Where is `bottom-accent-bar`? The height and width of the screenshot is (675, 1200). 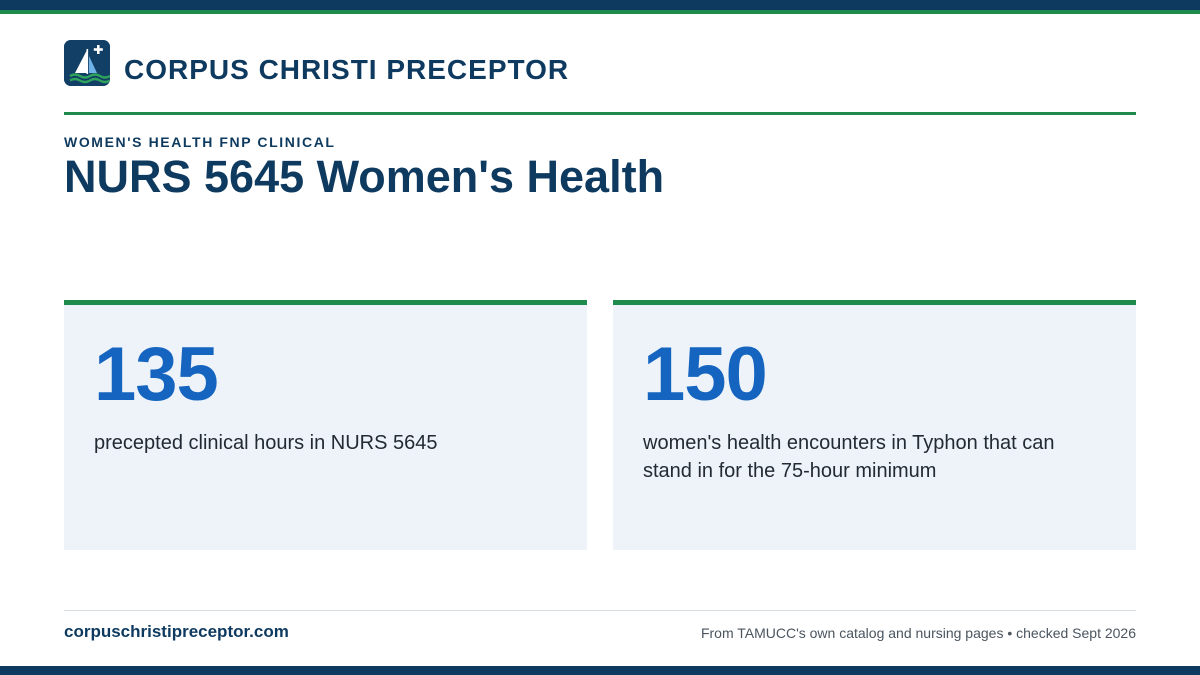 bottom-accent-bar is located at coordinates (600, 670).